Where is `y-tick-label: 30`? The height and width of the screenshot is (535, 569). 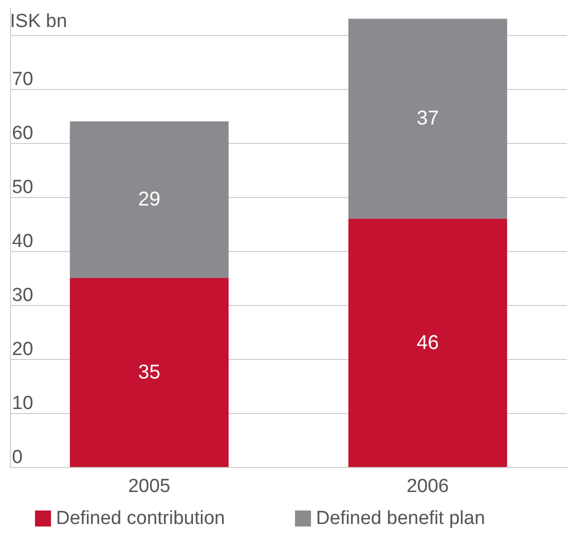 y-tick-label: 30 is located at coordinates (23, 295).